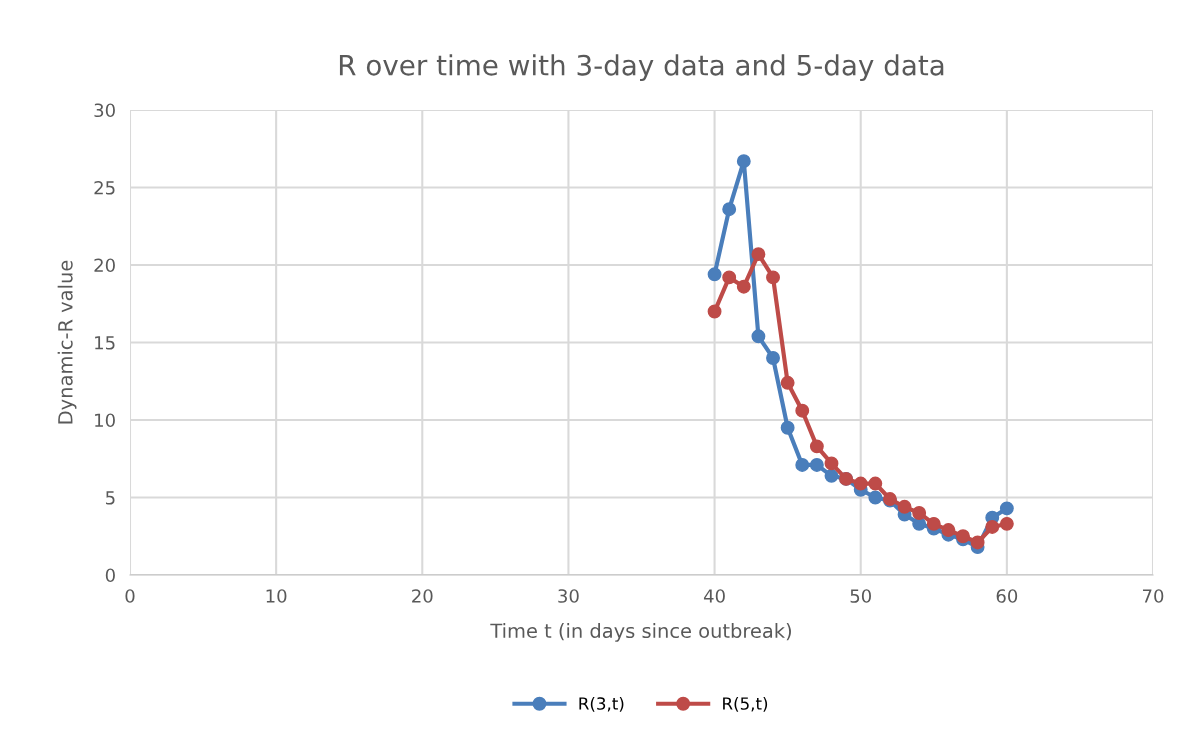 Image resolution: width=1187 pixels, height=747 pixels. Describe the element at coordinates (104, 265) in the screenshot. I see `y-tick-label: 20` at that location.